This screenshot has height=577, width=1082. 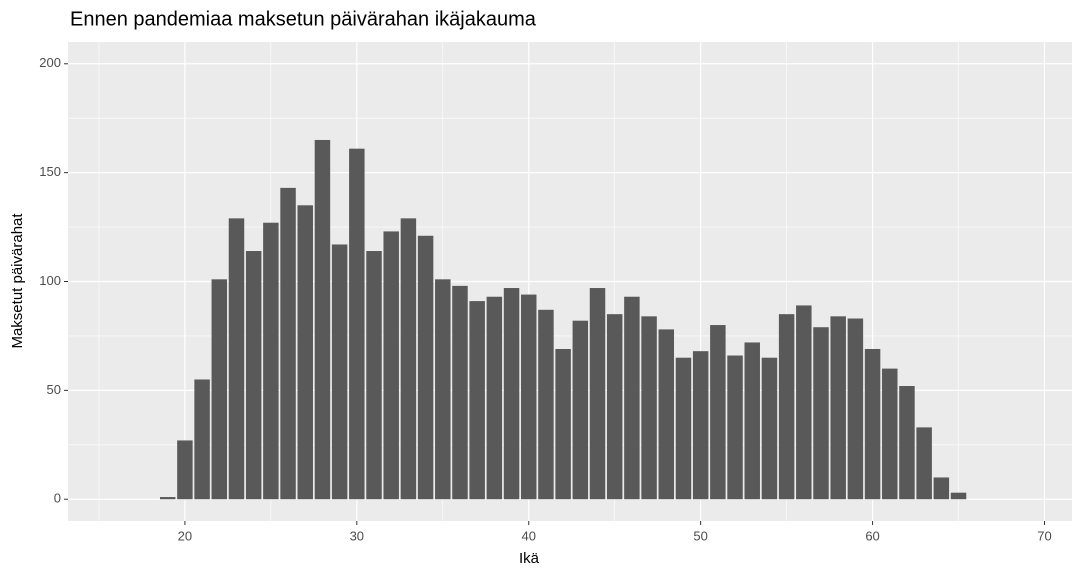 I want to click on y-tick-label: 50, so click(x=54, y=389).